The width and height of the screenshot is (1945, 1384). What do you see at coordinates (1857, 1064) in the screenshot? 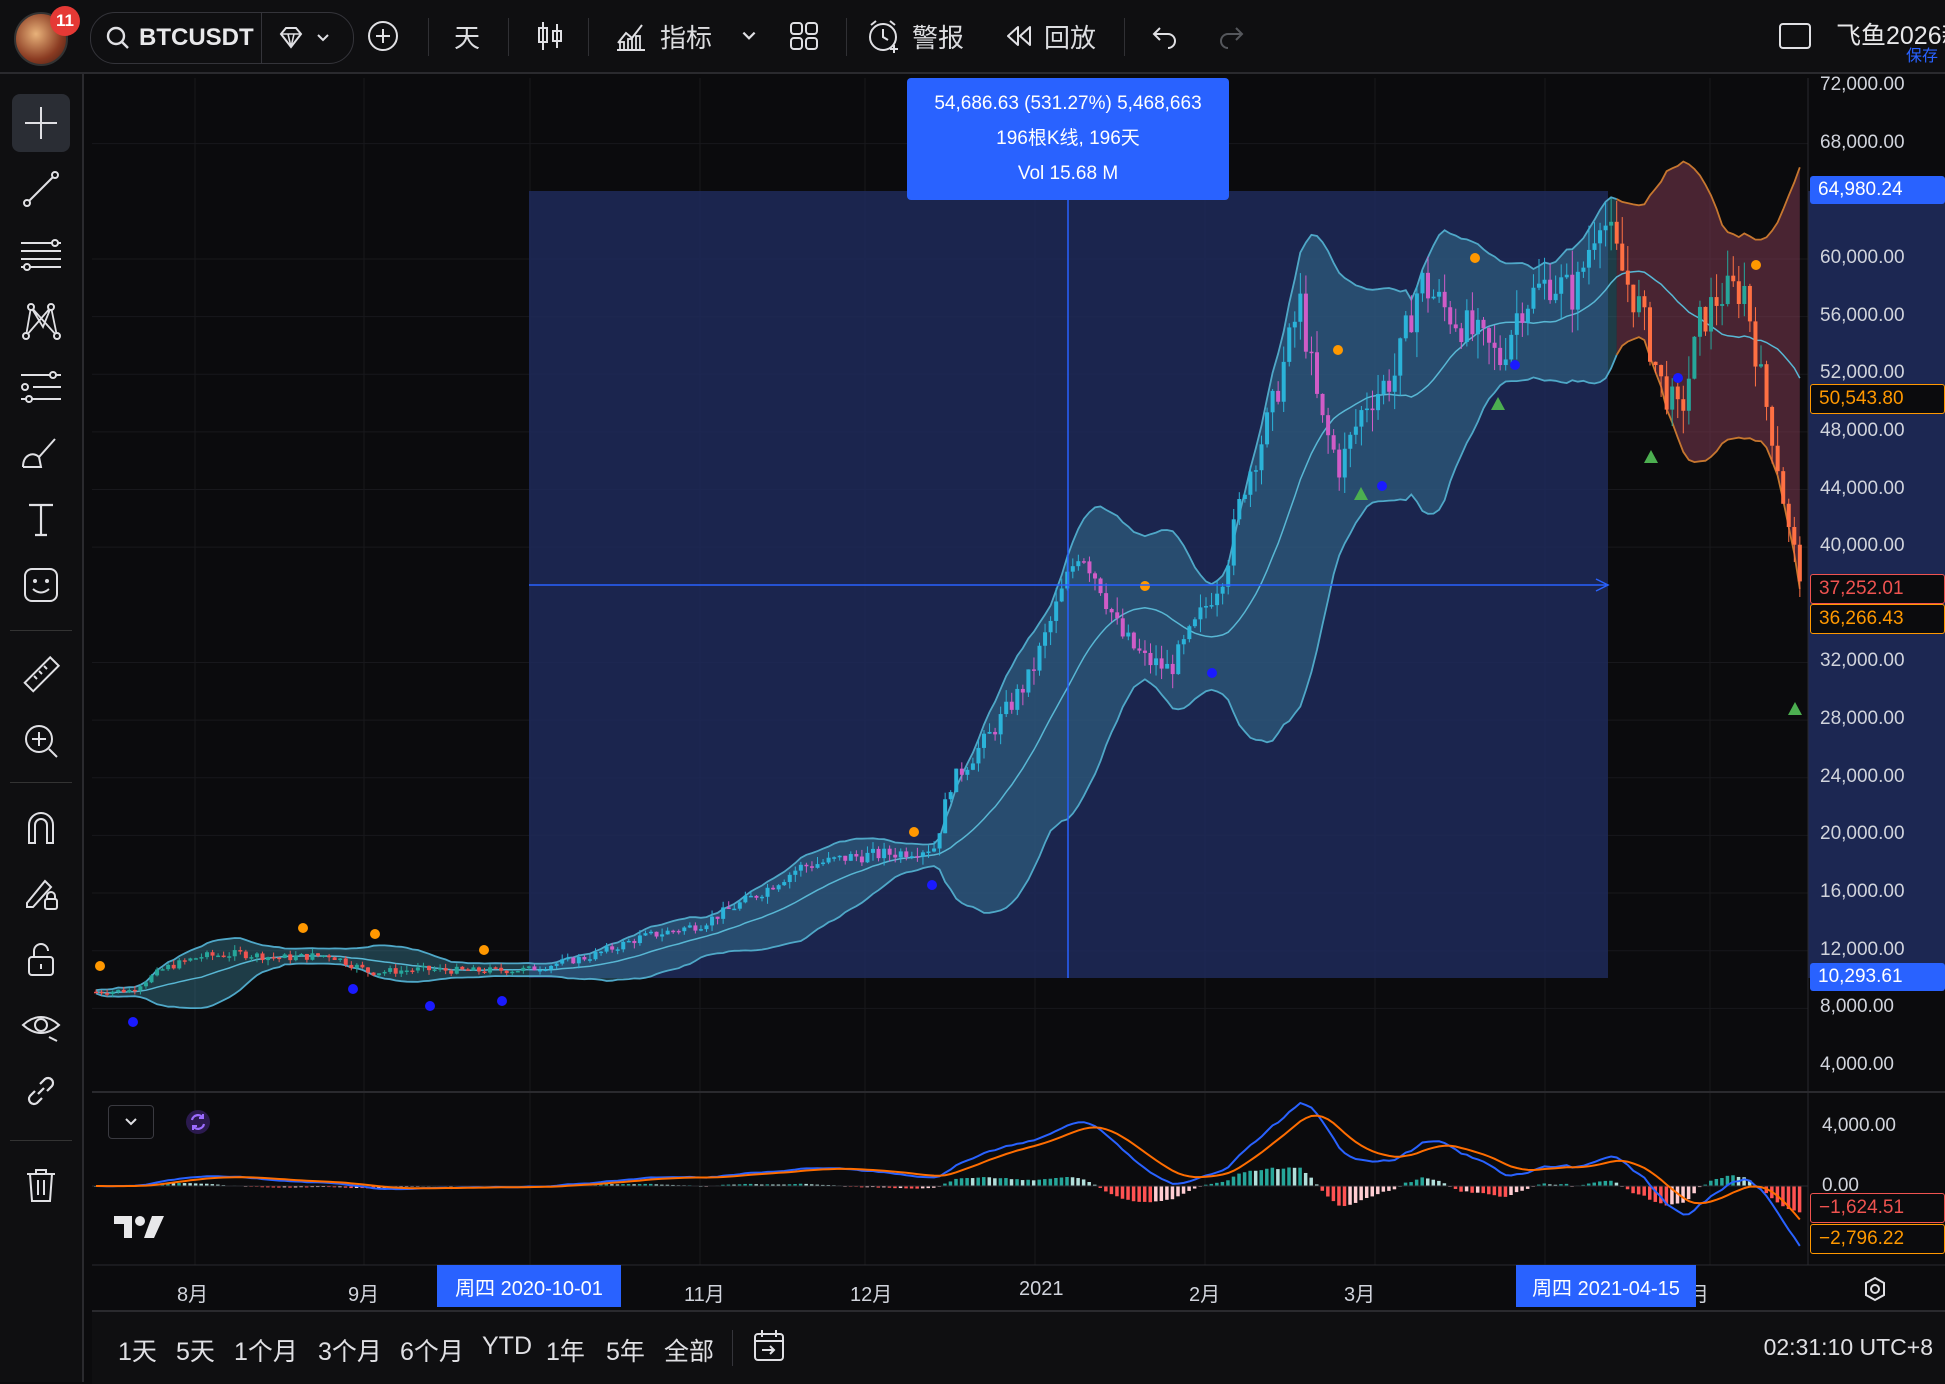
I see `price-tick: 4,000.00` at bounding box center [1857, 1064].